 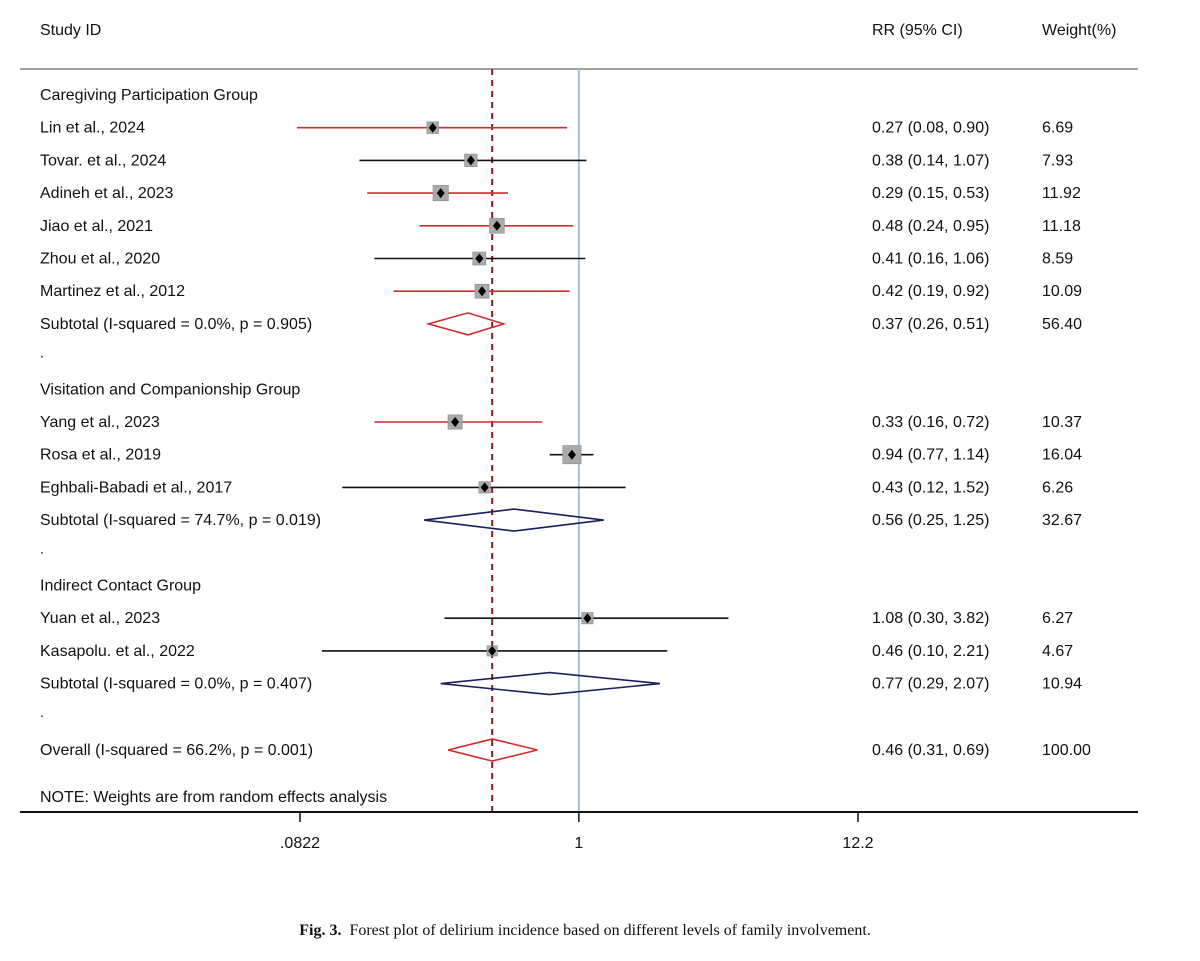 I want to click on rr-ci-value: 0.46 (0.10, 2.21), so click(x=930, y=651).